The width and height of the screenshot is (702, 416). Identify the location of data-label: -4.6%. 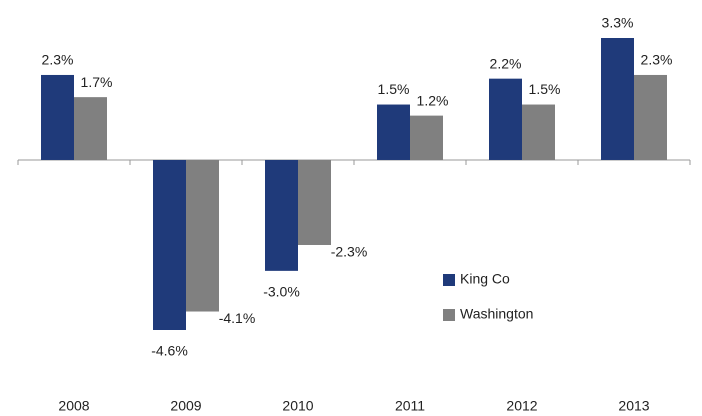
(169, 351).